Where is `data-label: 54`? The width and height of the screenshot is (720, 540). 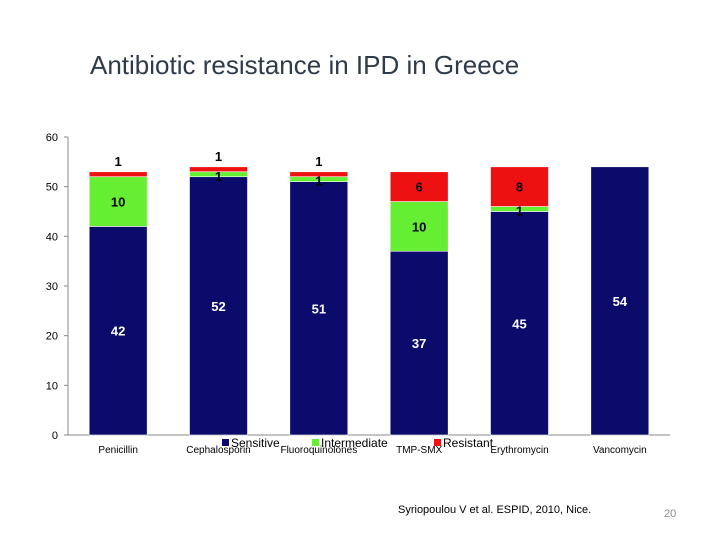 data-label: 54 is located at coordinates (620, 301).